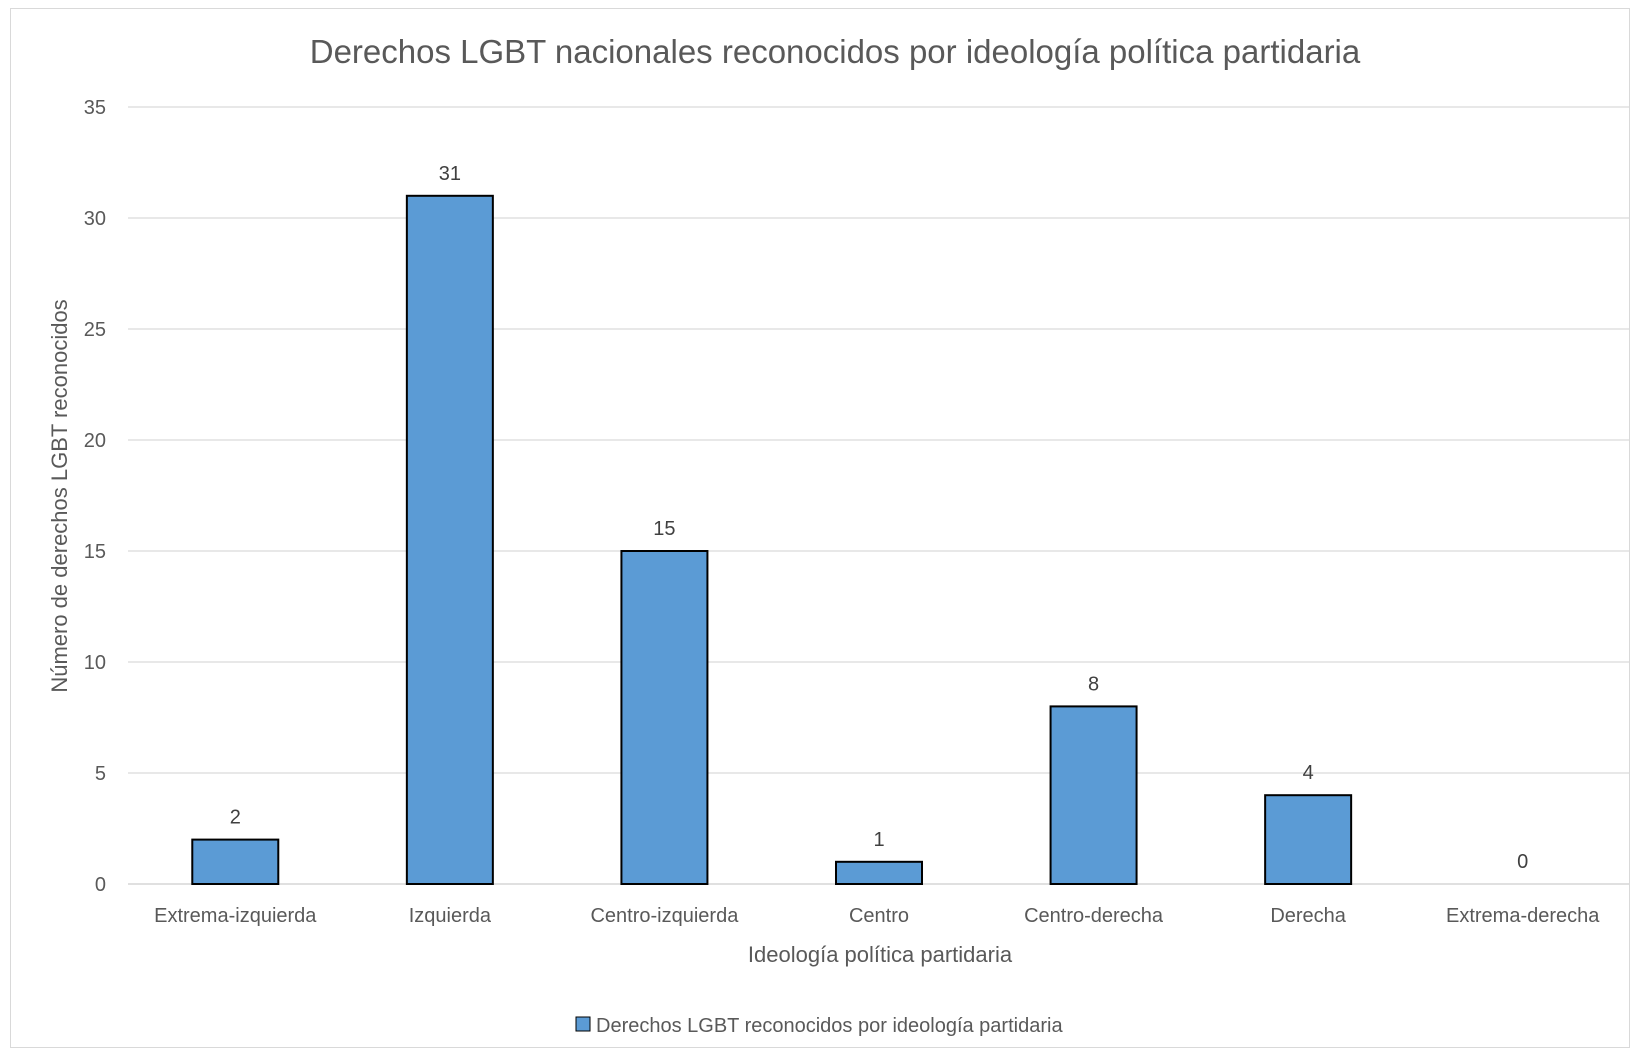 The image size is (1640, 1056). Describe the element at coordinates (235, 916) in the screenshot. I see `x-tick-label: Extrema-izquierda` at that location.